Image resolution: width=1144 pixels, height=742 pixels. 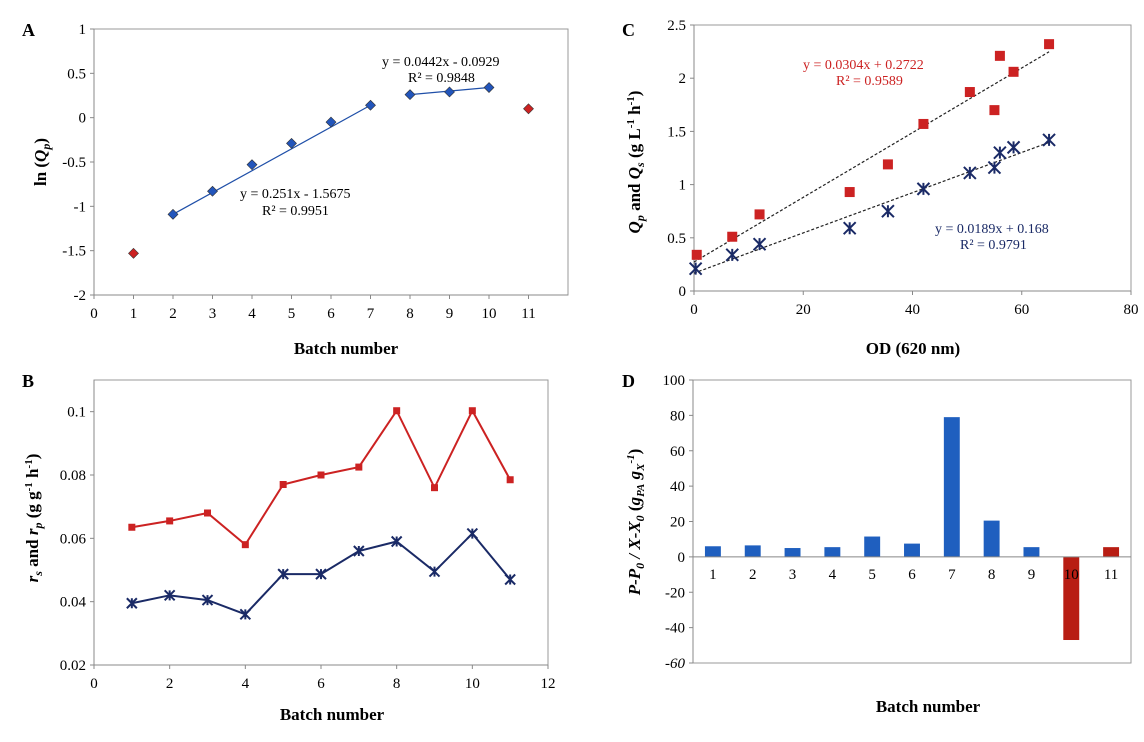 I want to click on chart-d-category-label: 5, so click(x=872, y=575).